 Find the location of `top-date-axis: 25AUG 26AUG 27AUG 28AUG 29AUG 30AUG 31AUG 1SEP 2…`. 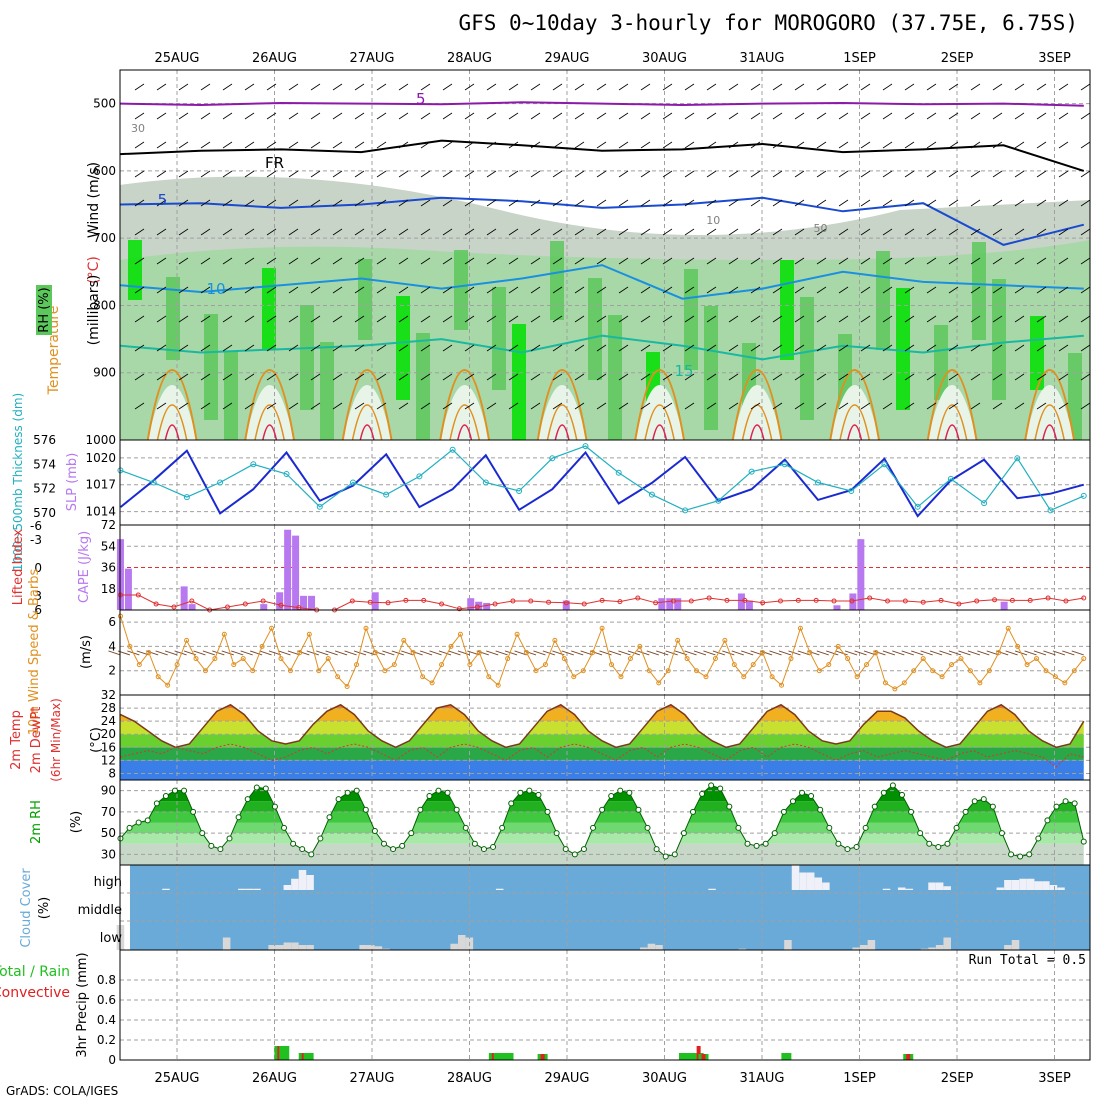

top-date-axis: 25AUG 26AUG 27AUG 28AUG 29AUG 30AUG 31AUG 1SEP 2… is located at coordinates (612, 58).